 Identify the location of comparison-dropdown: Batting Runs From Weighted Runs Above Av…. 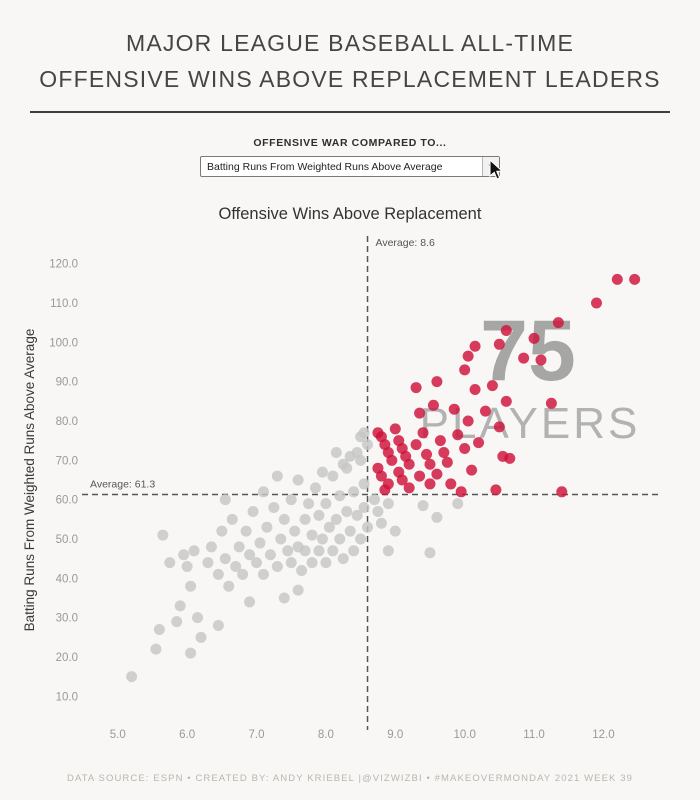
(350, 167).